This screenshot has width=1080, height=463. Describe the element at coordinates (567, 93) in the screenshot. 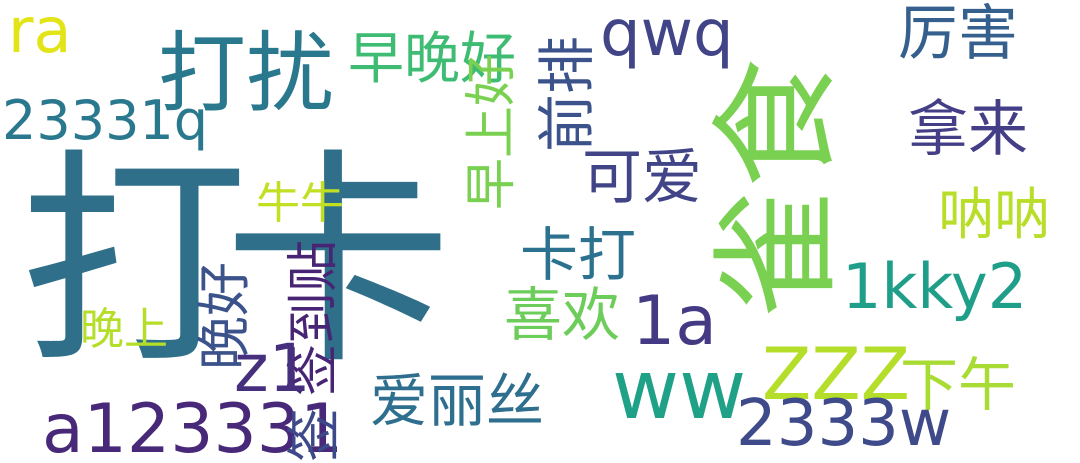

I see `word-qianpai: 前排` at that location.